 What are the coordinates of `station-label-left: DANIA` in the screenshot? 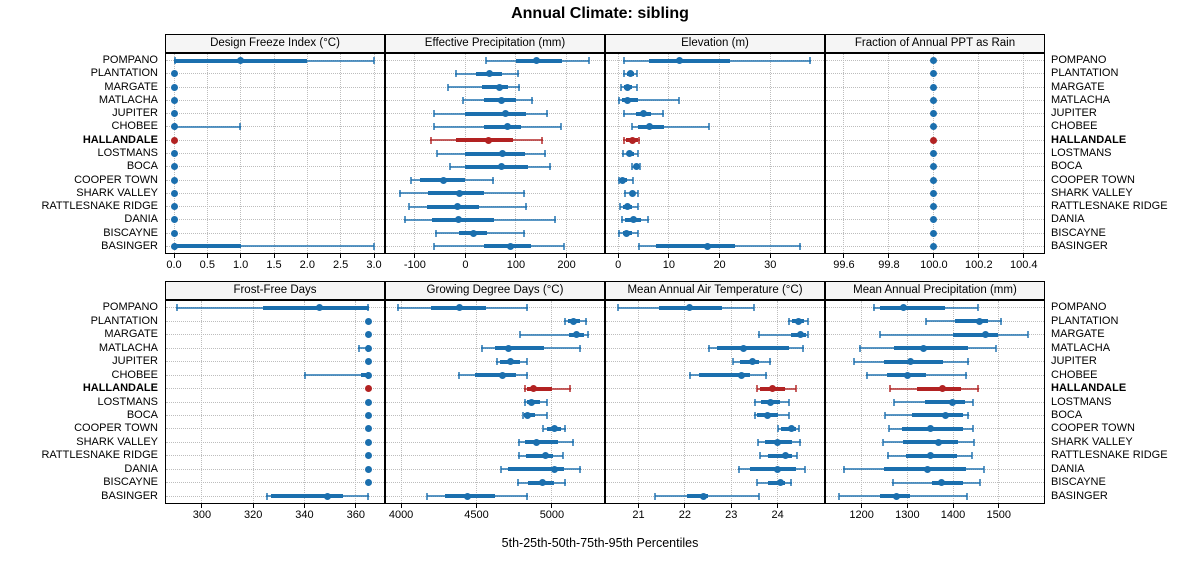 It's located at (141, 219).